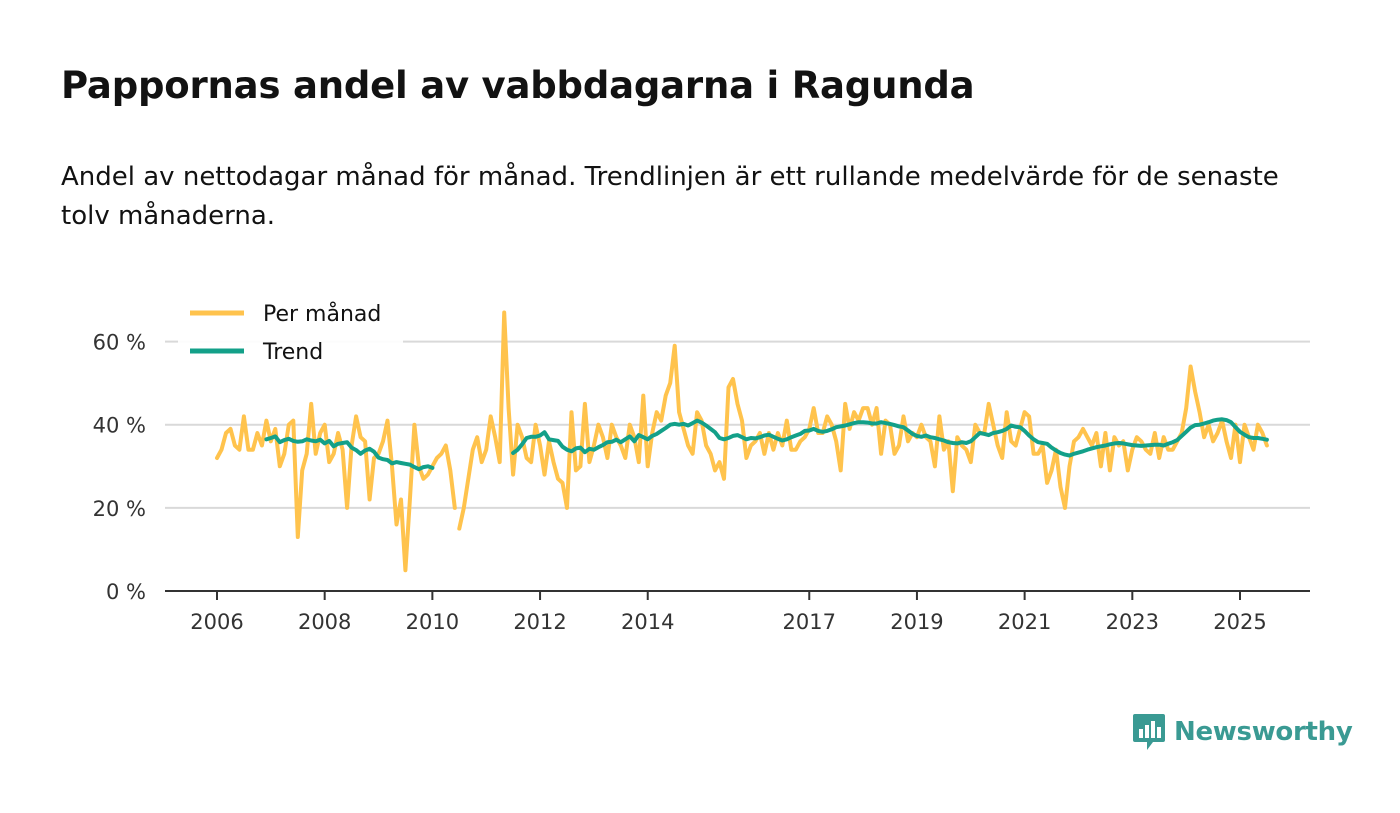 The image size is (1400, 813). Describe the element at coordinates (809, 622) in the screenshot. I see `x-tick-label: 2017` at that location.